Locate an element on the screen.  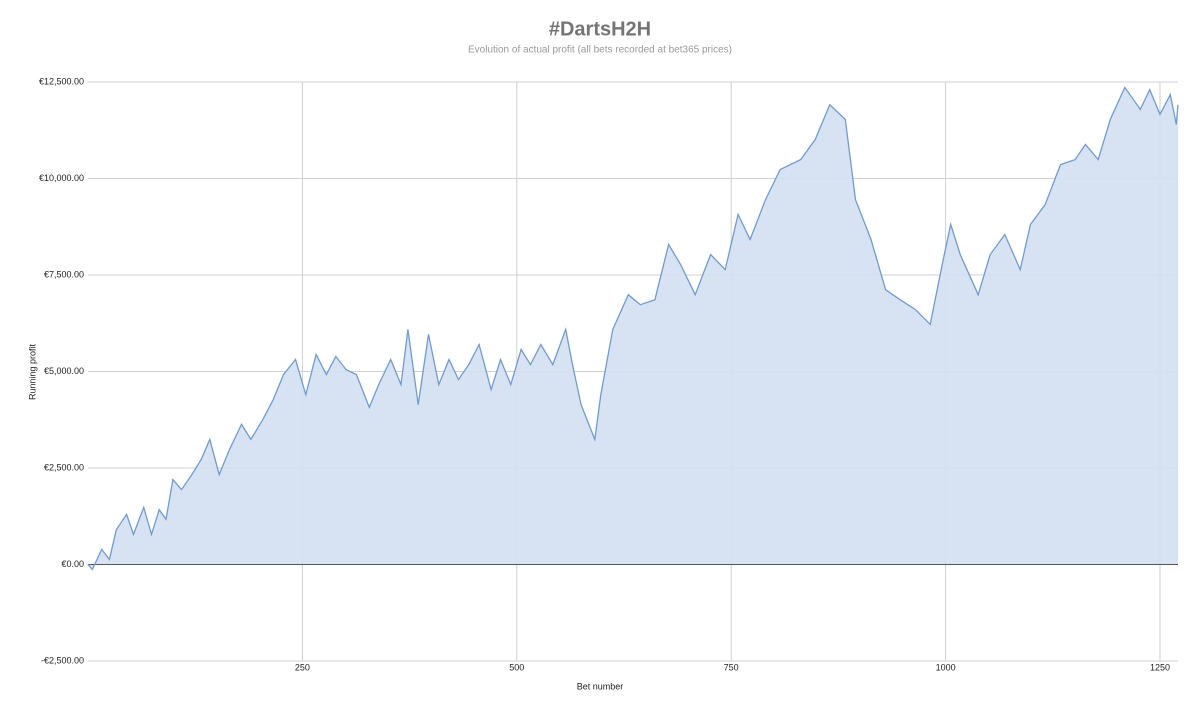
y-tick-label: €0.00 is located at coordinates (72, 564).